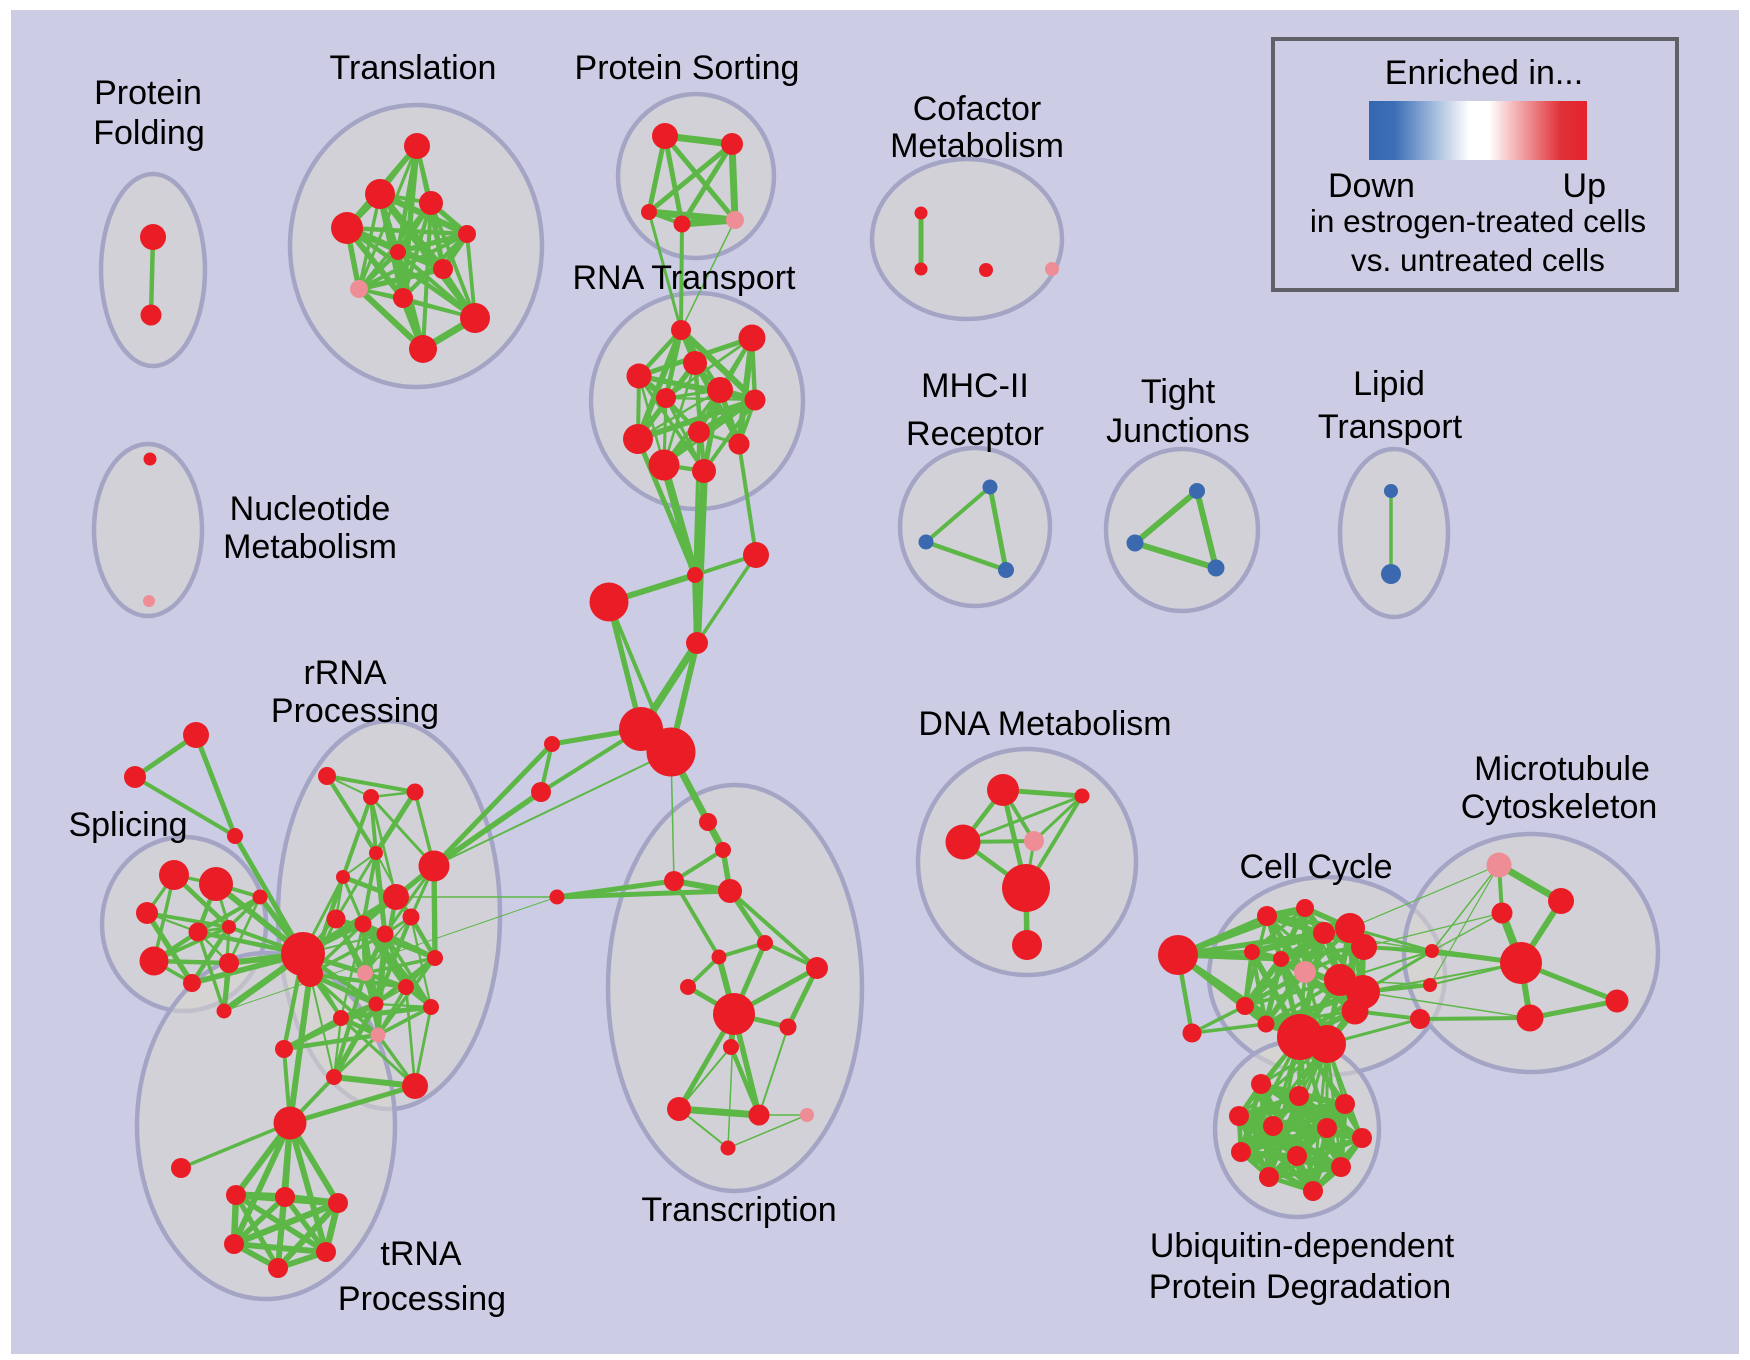 Image resolution: width=1750 pixels, height=1360 pixels. Describe the element at coordinates (1315, 867) in the screenshot. I see `svg-text: Cell Cycle` at that location.